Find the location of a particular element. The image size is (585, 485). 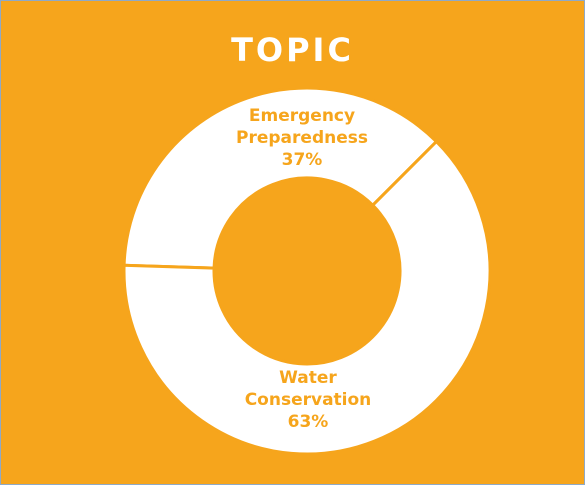

slice-value-label: 37% is located at coordinates (302, 160).